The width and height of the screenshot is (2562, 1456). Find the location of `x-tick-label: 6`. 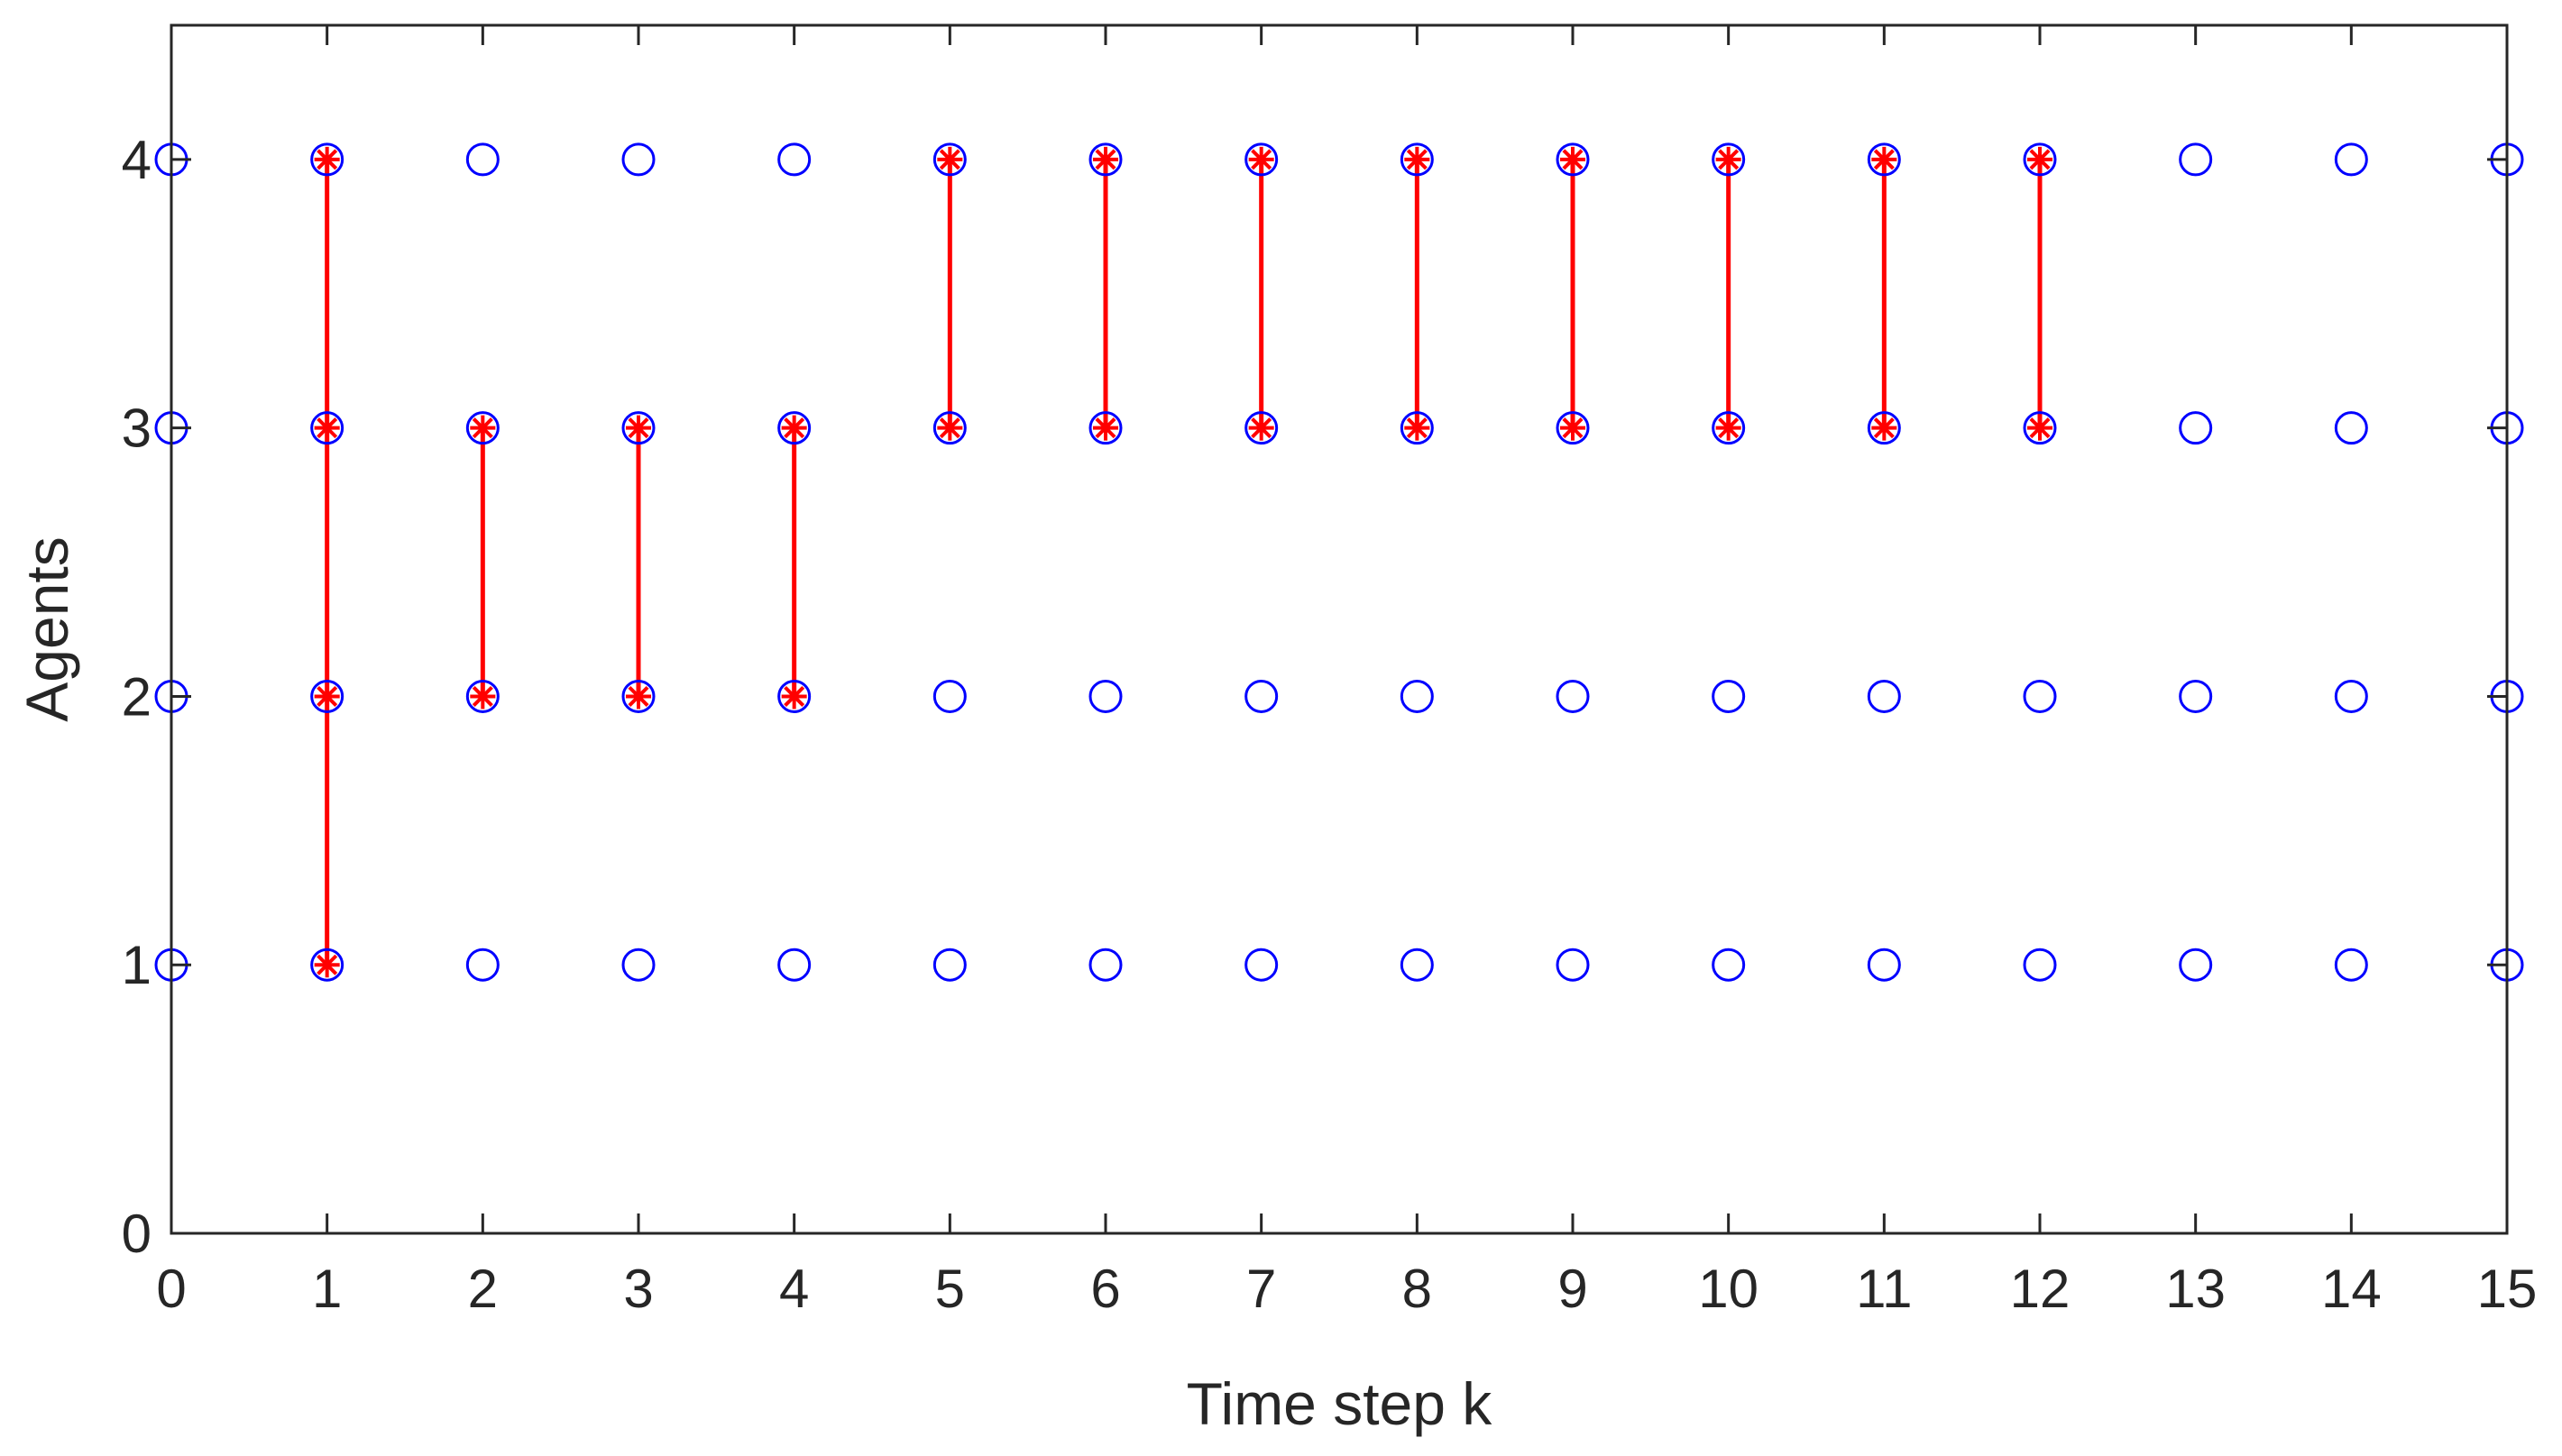

x-tick-label: 6 is located at coordinates (1105, 1289).